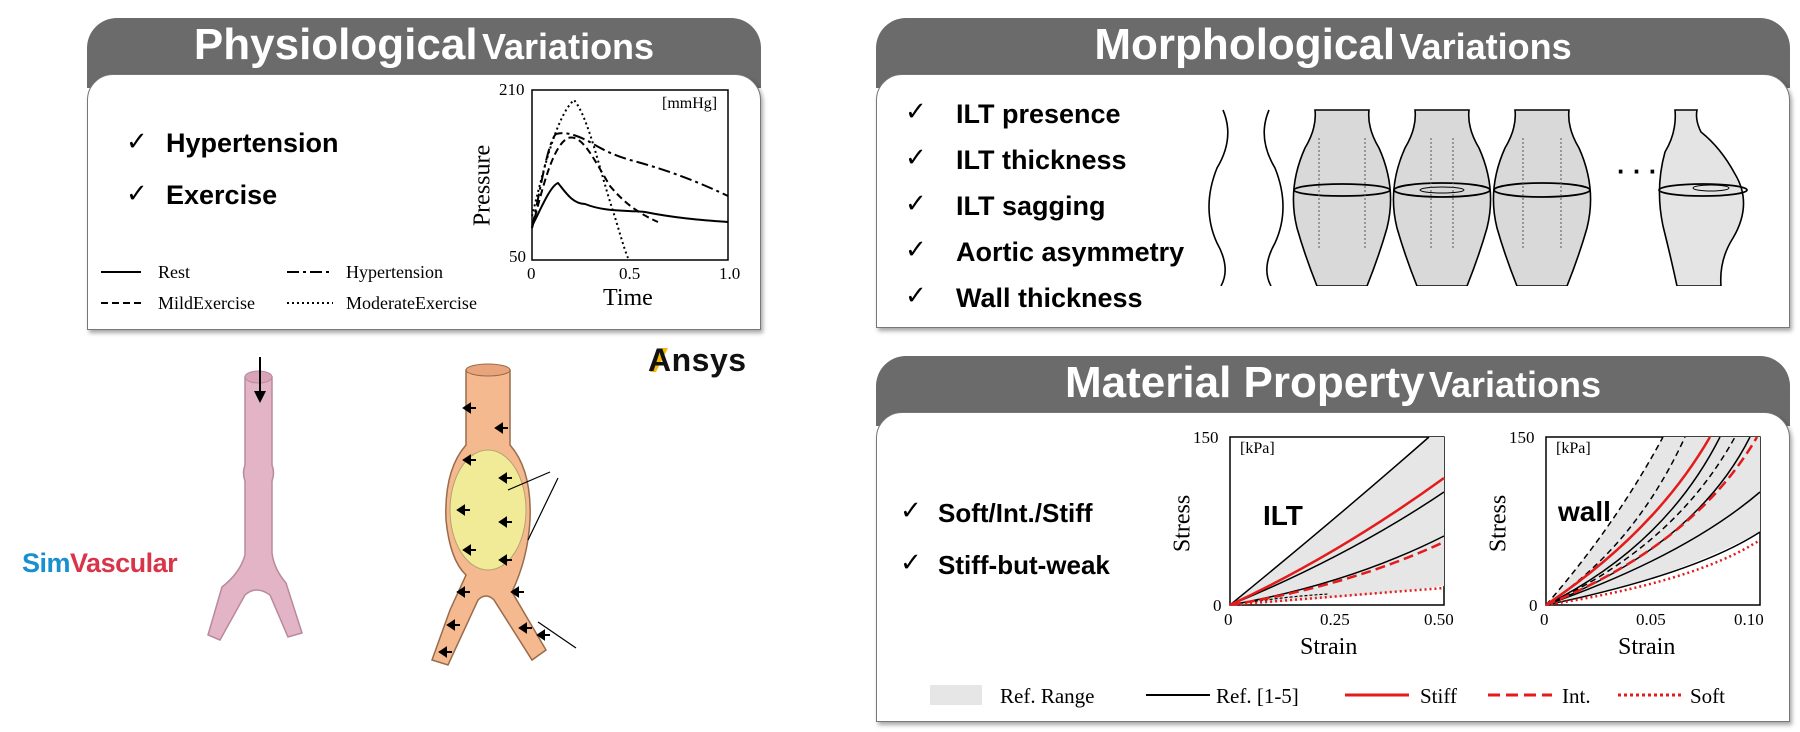  What do you see at coordinates (512, 89) in the screenshot?
I see `pressure-y-top: 210` at bounding box center [512, 89].